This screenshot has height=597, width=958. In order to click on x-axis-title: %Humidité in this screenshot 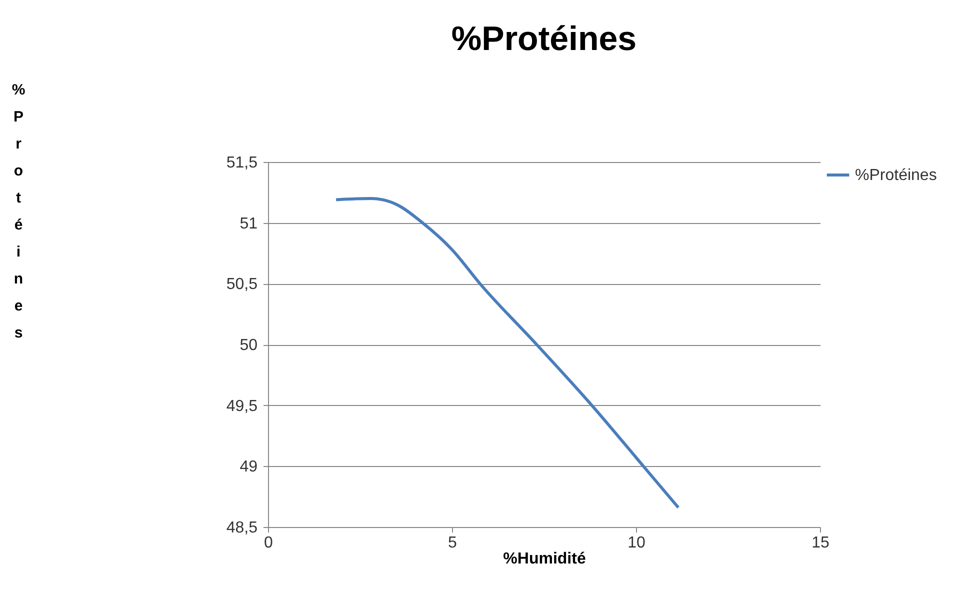, I will do `click(544, 559)`.